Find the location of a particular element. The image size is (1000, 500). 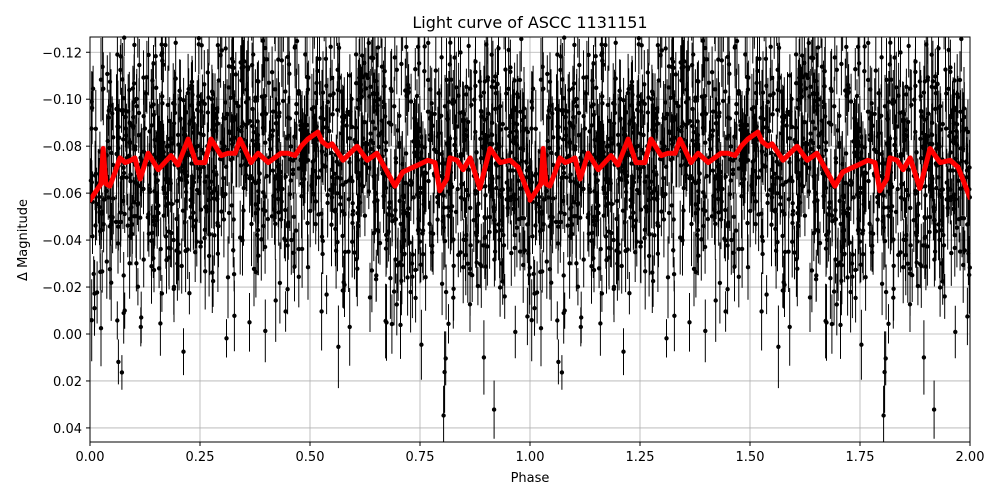

x-axis: 0.00 0.25 0.50 0.75 1.00 1.25 1.50 1.75 2.00 is located at coordinates (530, 453).